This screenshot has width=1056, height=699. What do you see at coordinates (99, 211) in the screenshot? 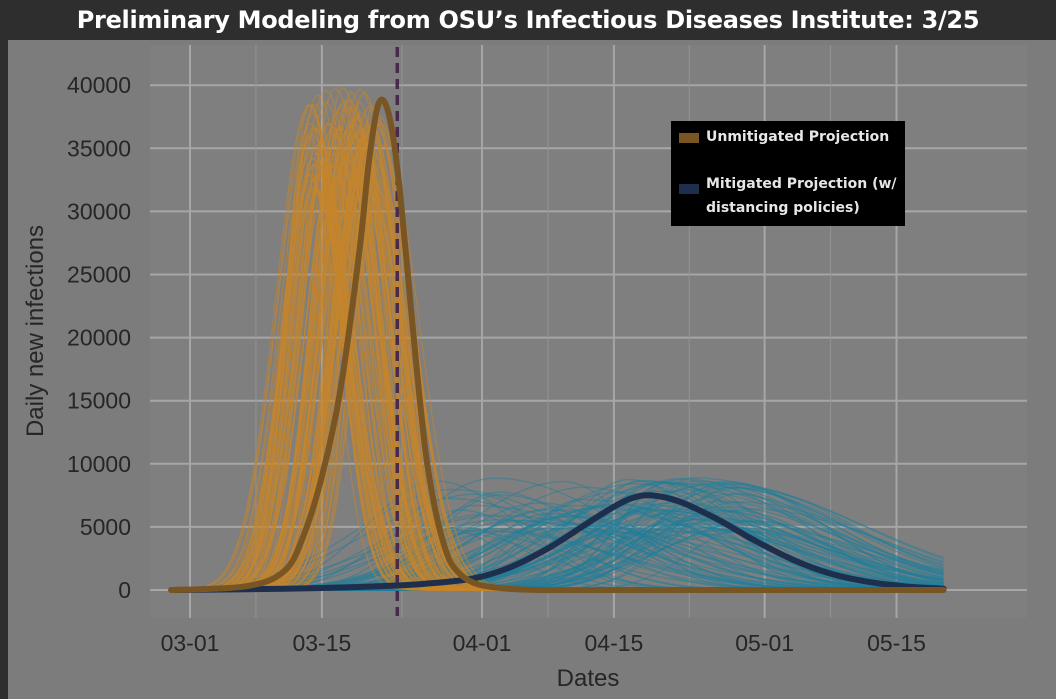
I see `y-tick-label-6: 30000` at bounding box center [99, 211].